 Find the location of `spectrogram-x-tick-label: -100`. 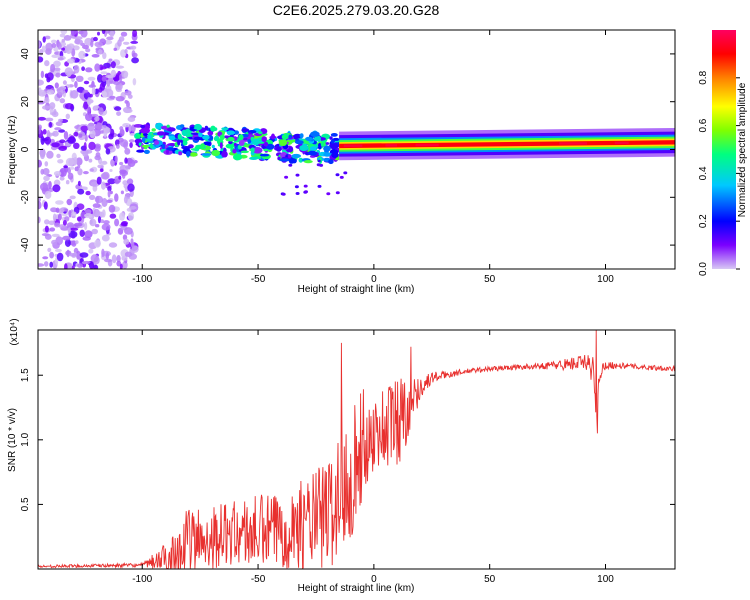

spectrogram-x-tick-label: -100 is located at coordinates (142, 279).